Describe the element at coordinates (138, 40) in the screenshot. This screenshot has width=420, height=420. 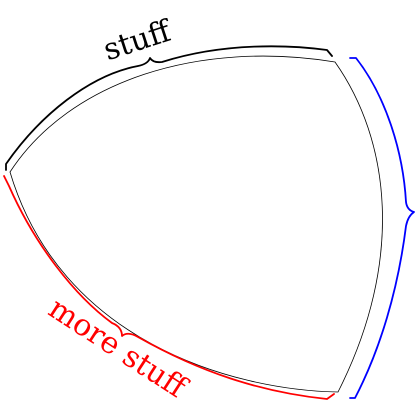
I see `top-brace-label: stuff` at that location.